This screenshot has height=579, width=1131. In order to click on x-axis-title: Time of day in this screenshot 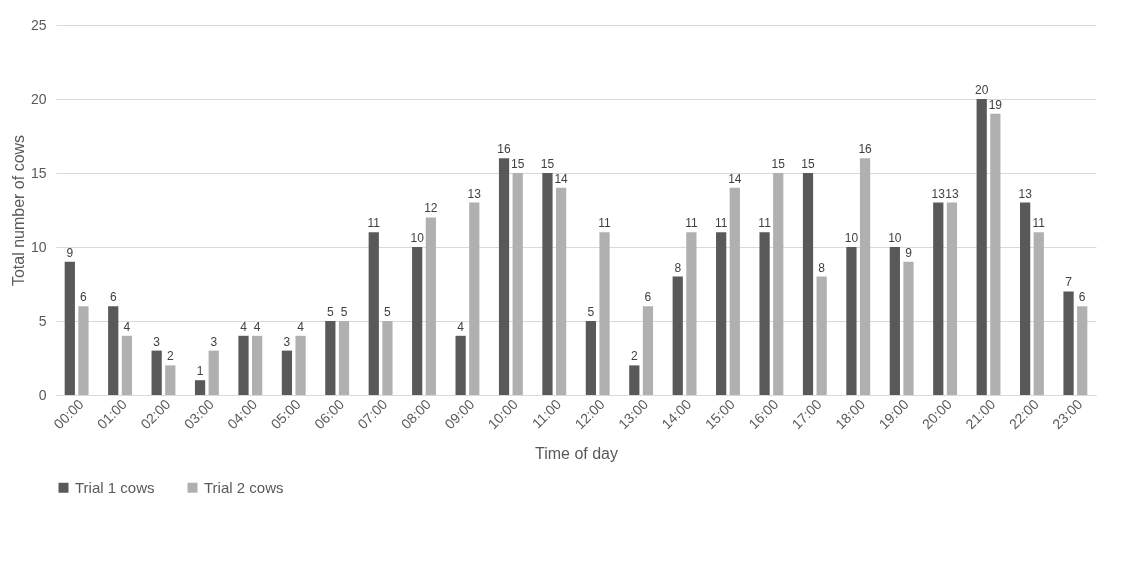, I will do `click(576, 454)`.